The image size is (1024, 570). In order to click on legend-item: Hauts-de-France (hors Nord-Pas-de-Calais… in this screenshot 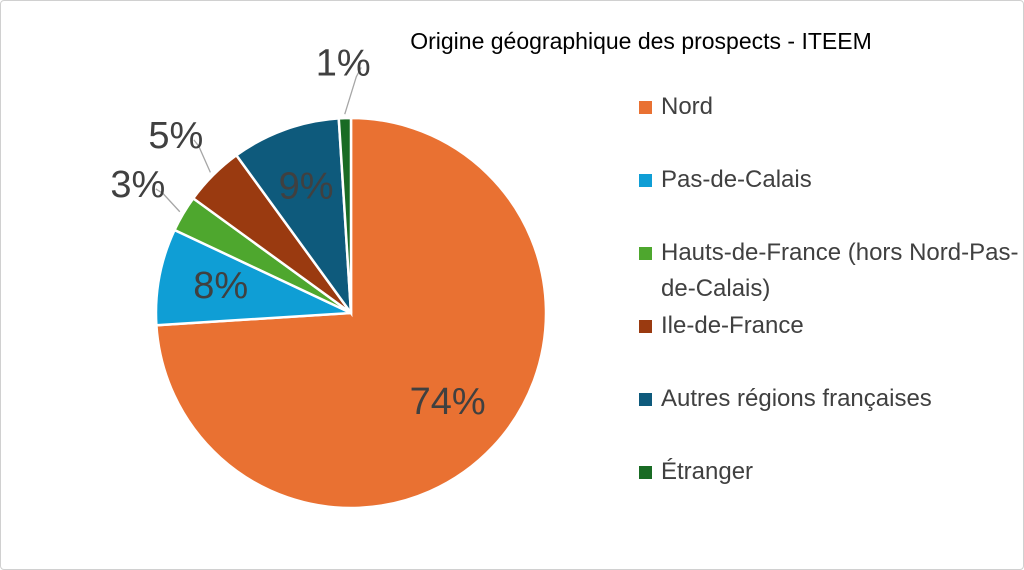, I will do `click(829, 271)`.